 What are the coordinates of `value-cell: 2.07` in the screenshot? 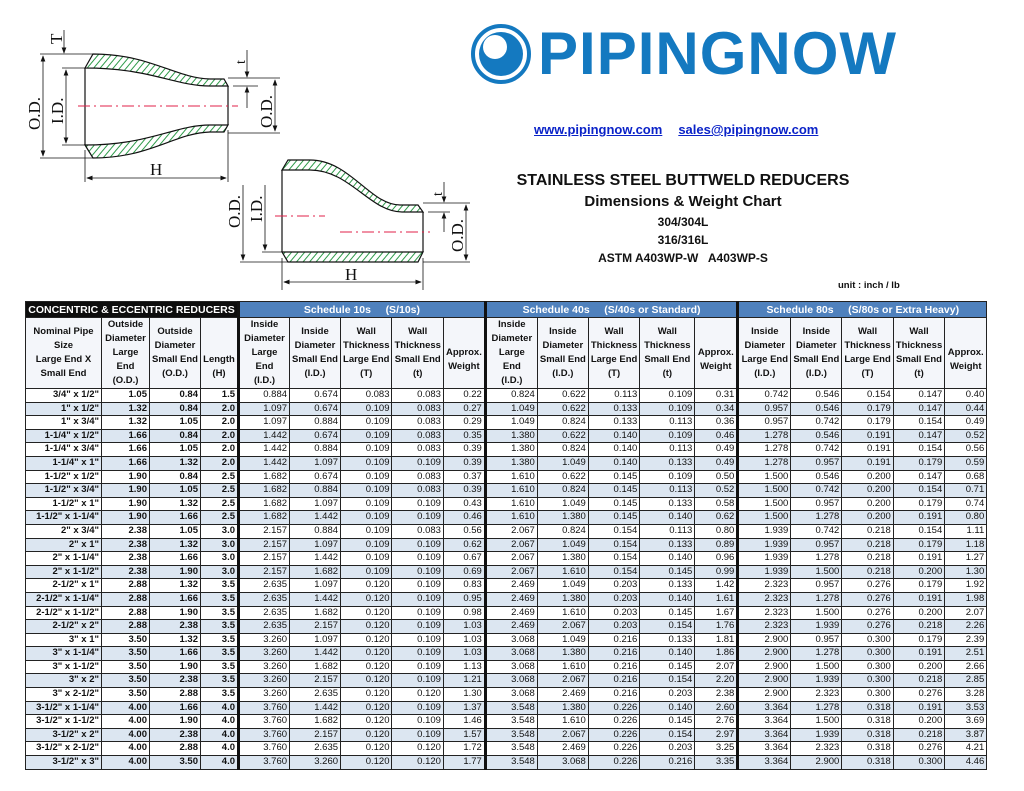 It's located at (966, 613).